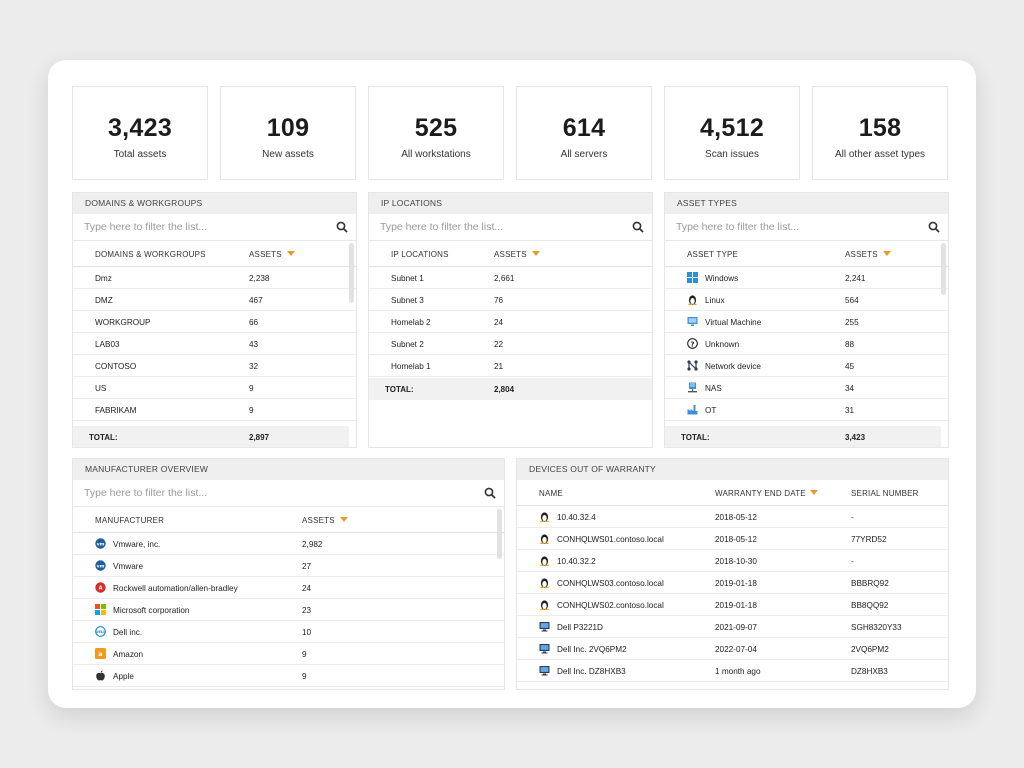  Describe the element at coordinates (610, 583) in the screenshot. I see `row-name: CONHQLWS03.contoso.local` at that location.